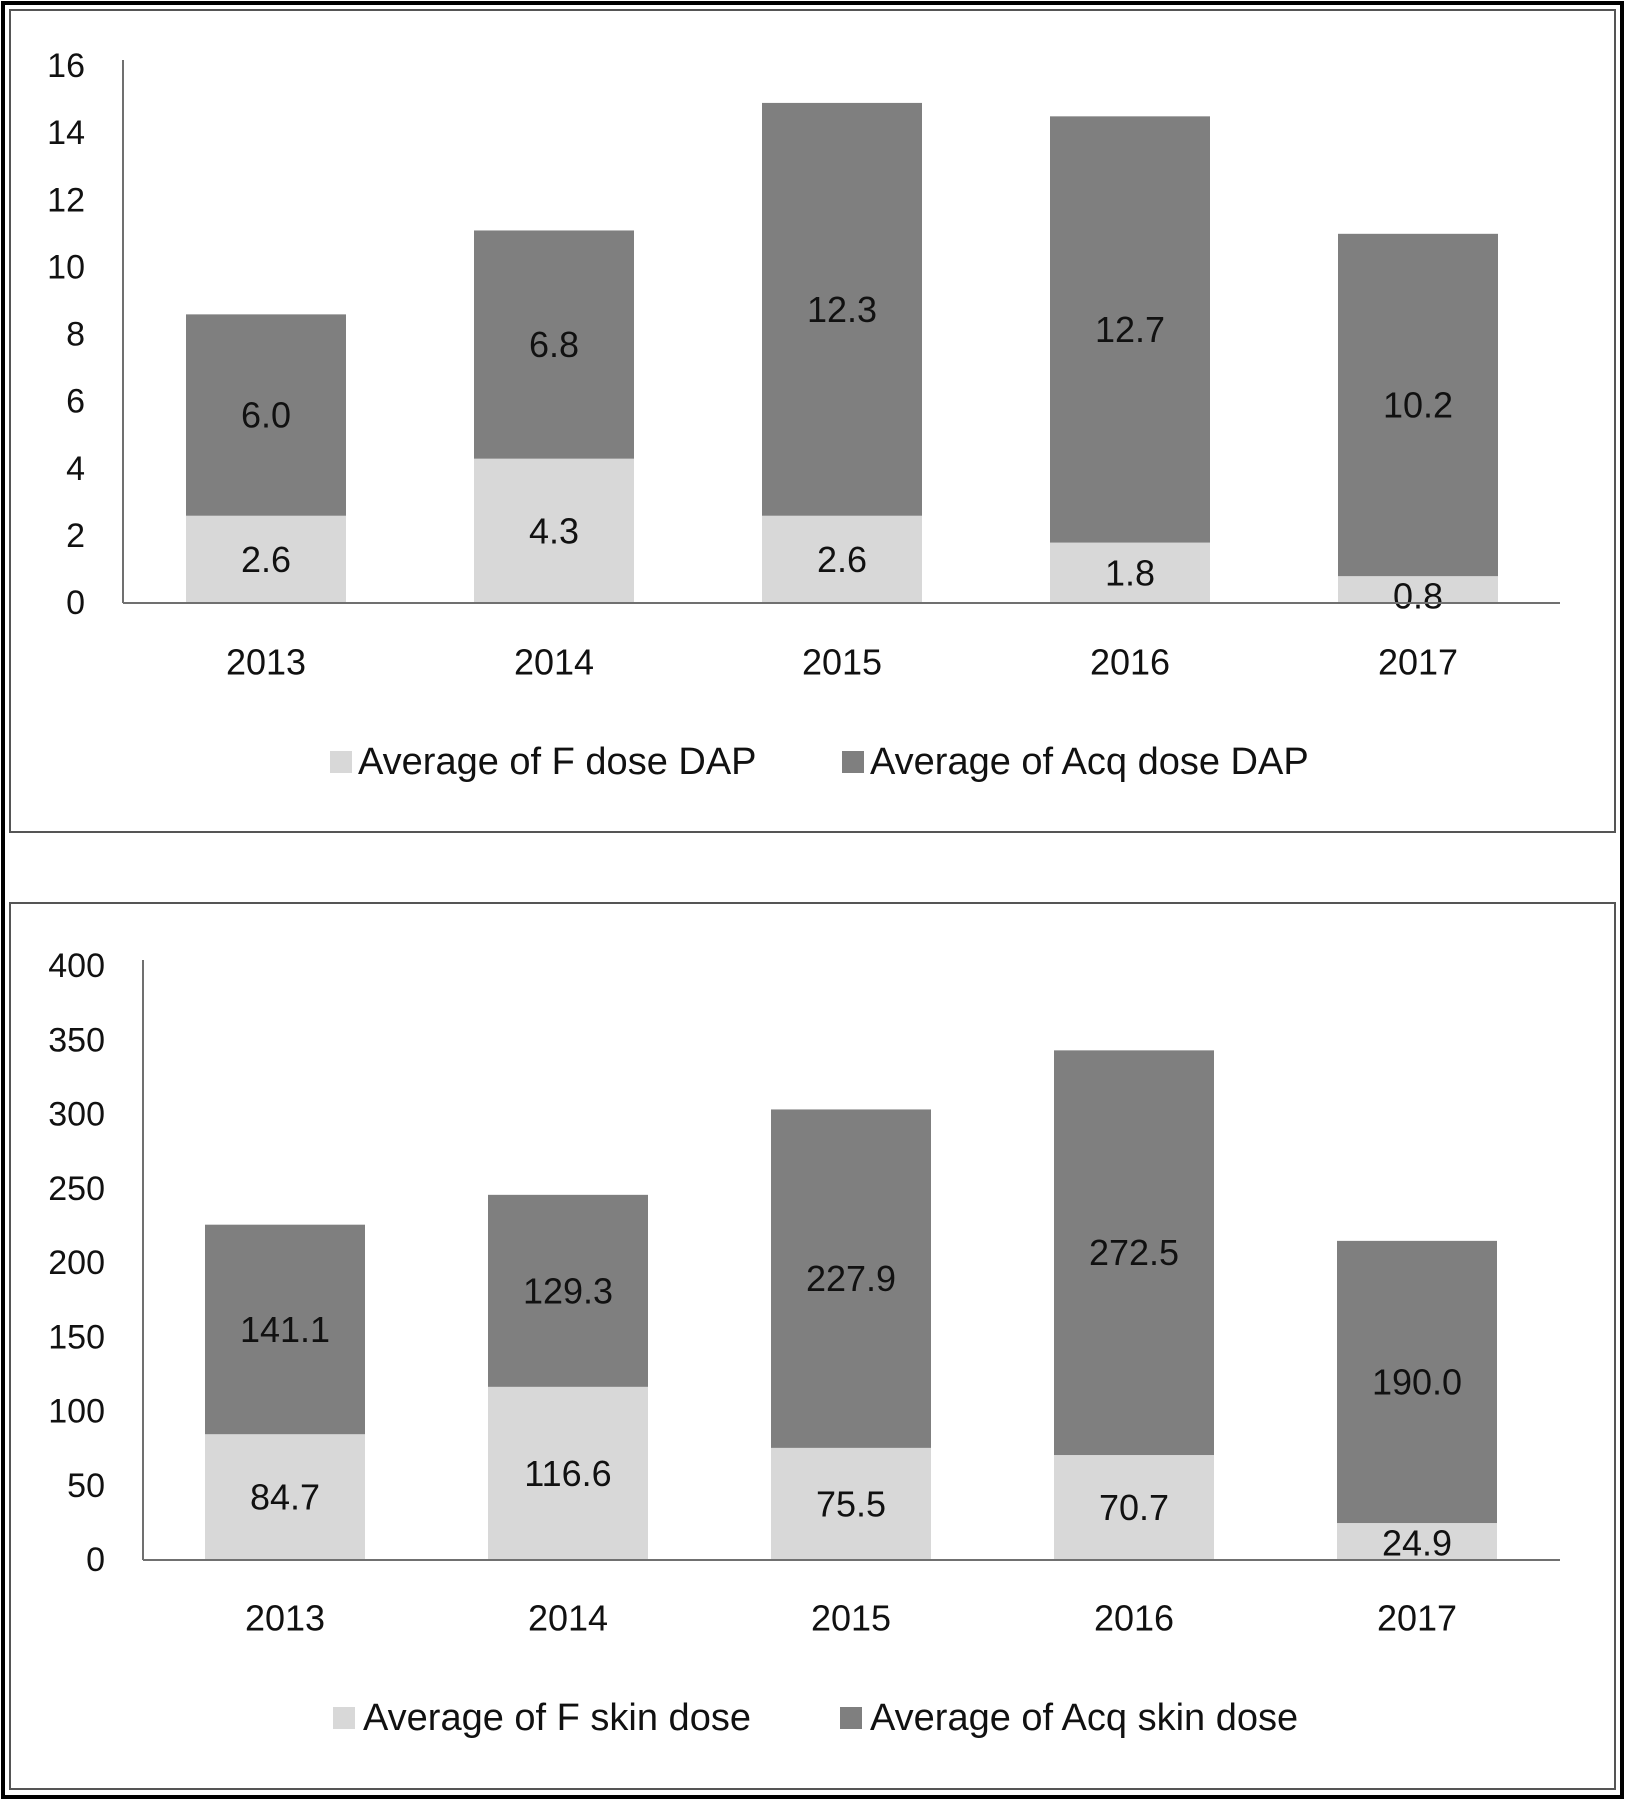  I want to click on data-label: 227.9, so click(851, 1278).